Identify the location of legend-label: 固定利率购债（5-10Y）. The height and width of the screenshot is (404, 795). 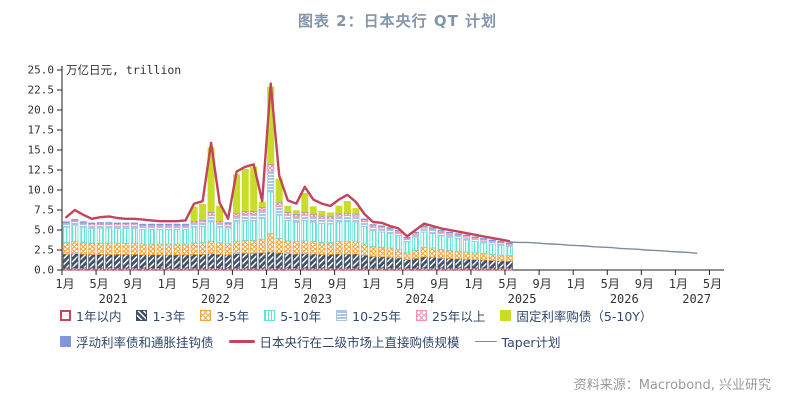
(584, 316).